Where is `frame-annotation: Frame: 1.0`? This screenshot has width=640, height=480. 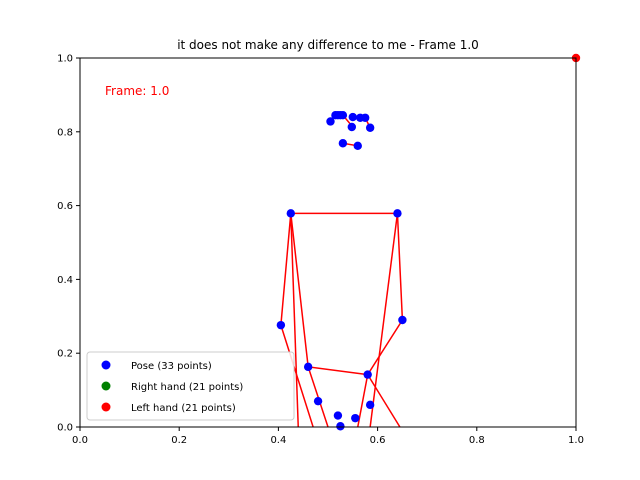
frame-annotation: Frame: 1.0 is located at coordinates (137, 91).